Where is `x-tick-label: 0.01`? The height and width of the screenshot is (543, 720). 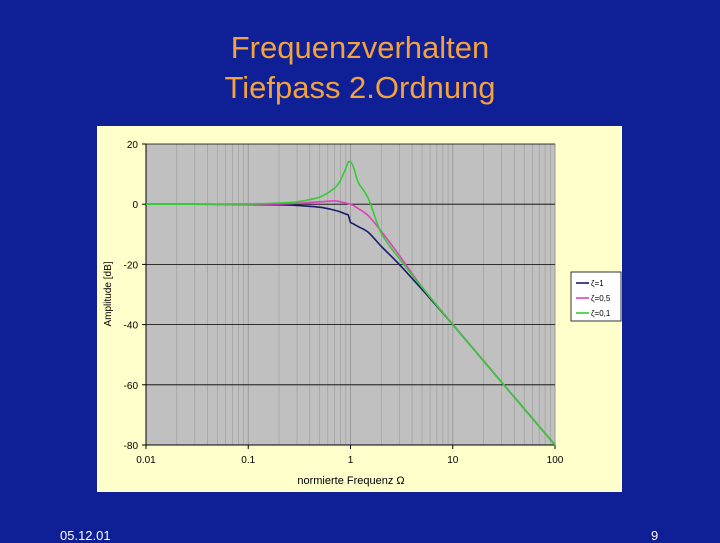
x-tick-label: 0.01 is located at coordinates (146, 460).